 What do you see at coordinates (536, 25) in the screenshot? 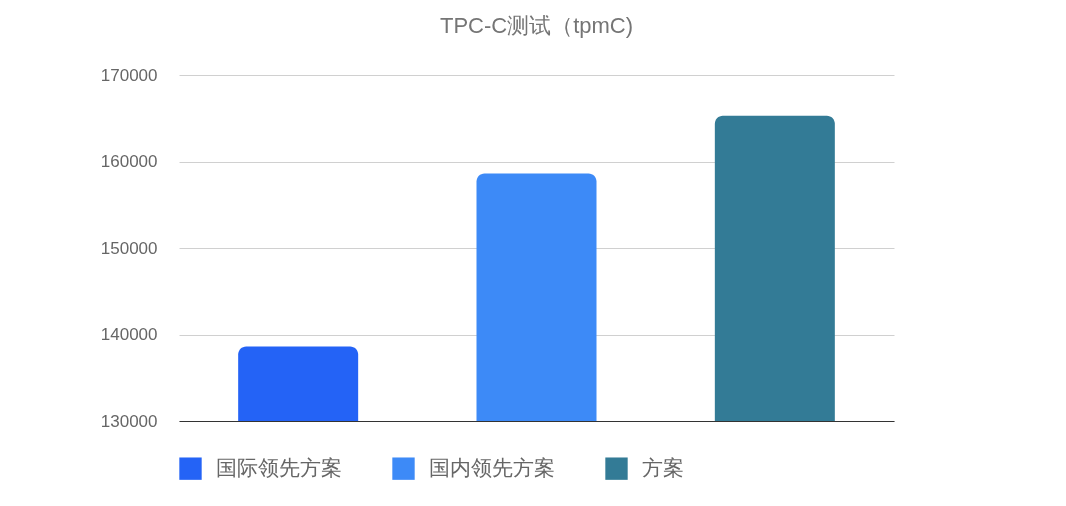
I see `chart-title: TPC-C测试（tpmC)` at bounding box center [536, 25].